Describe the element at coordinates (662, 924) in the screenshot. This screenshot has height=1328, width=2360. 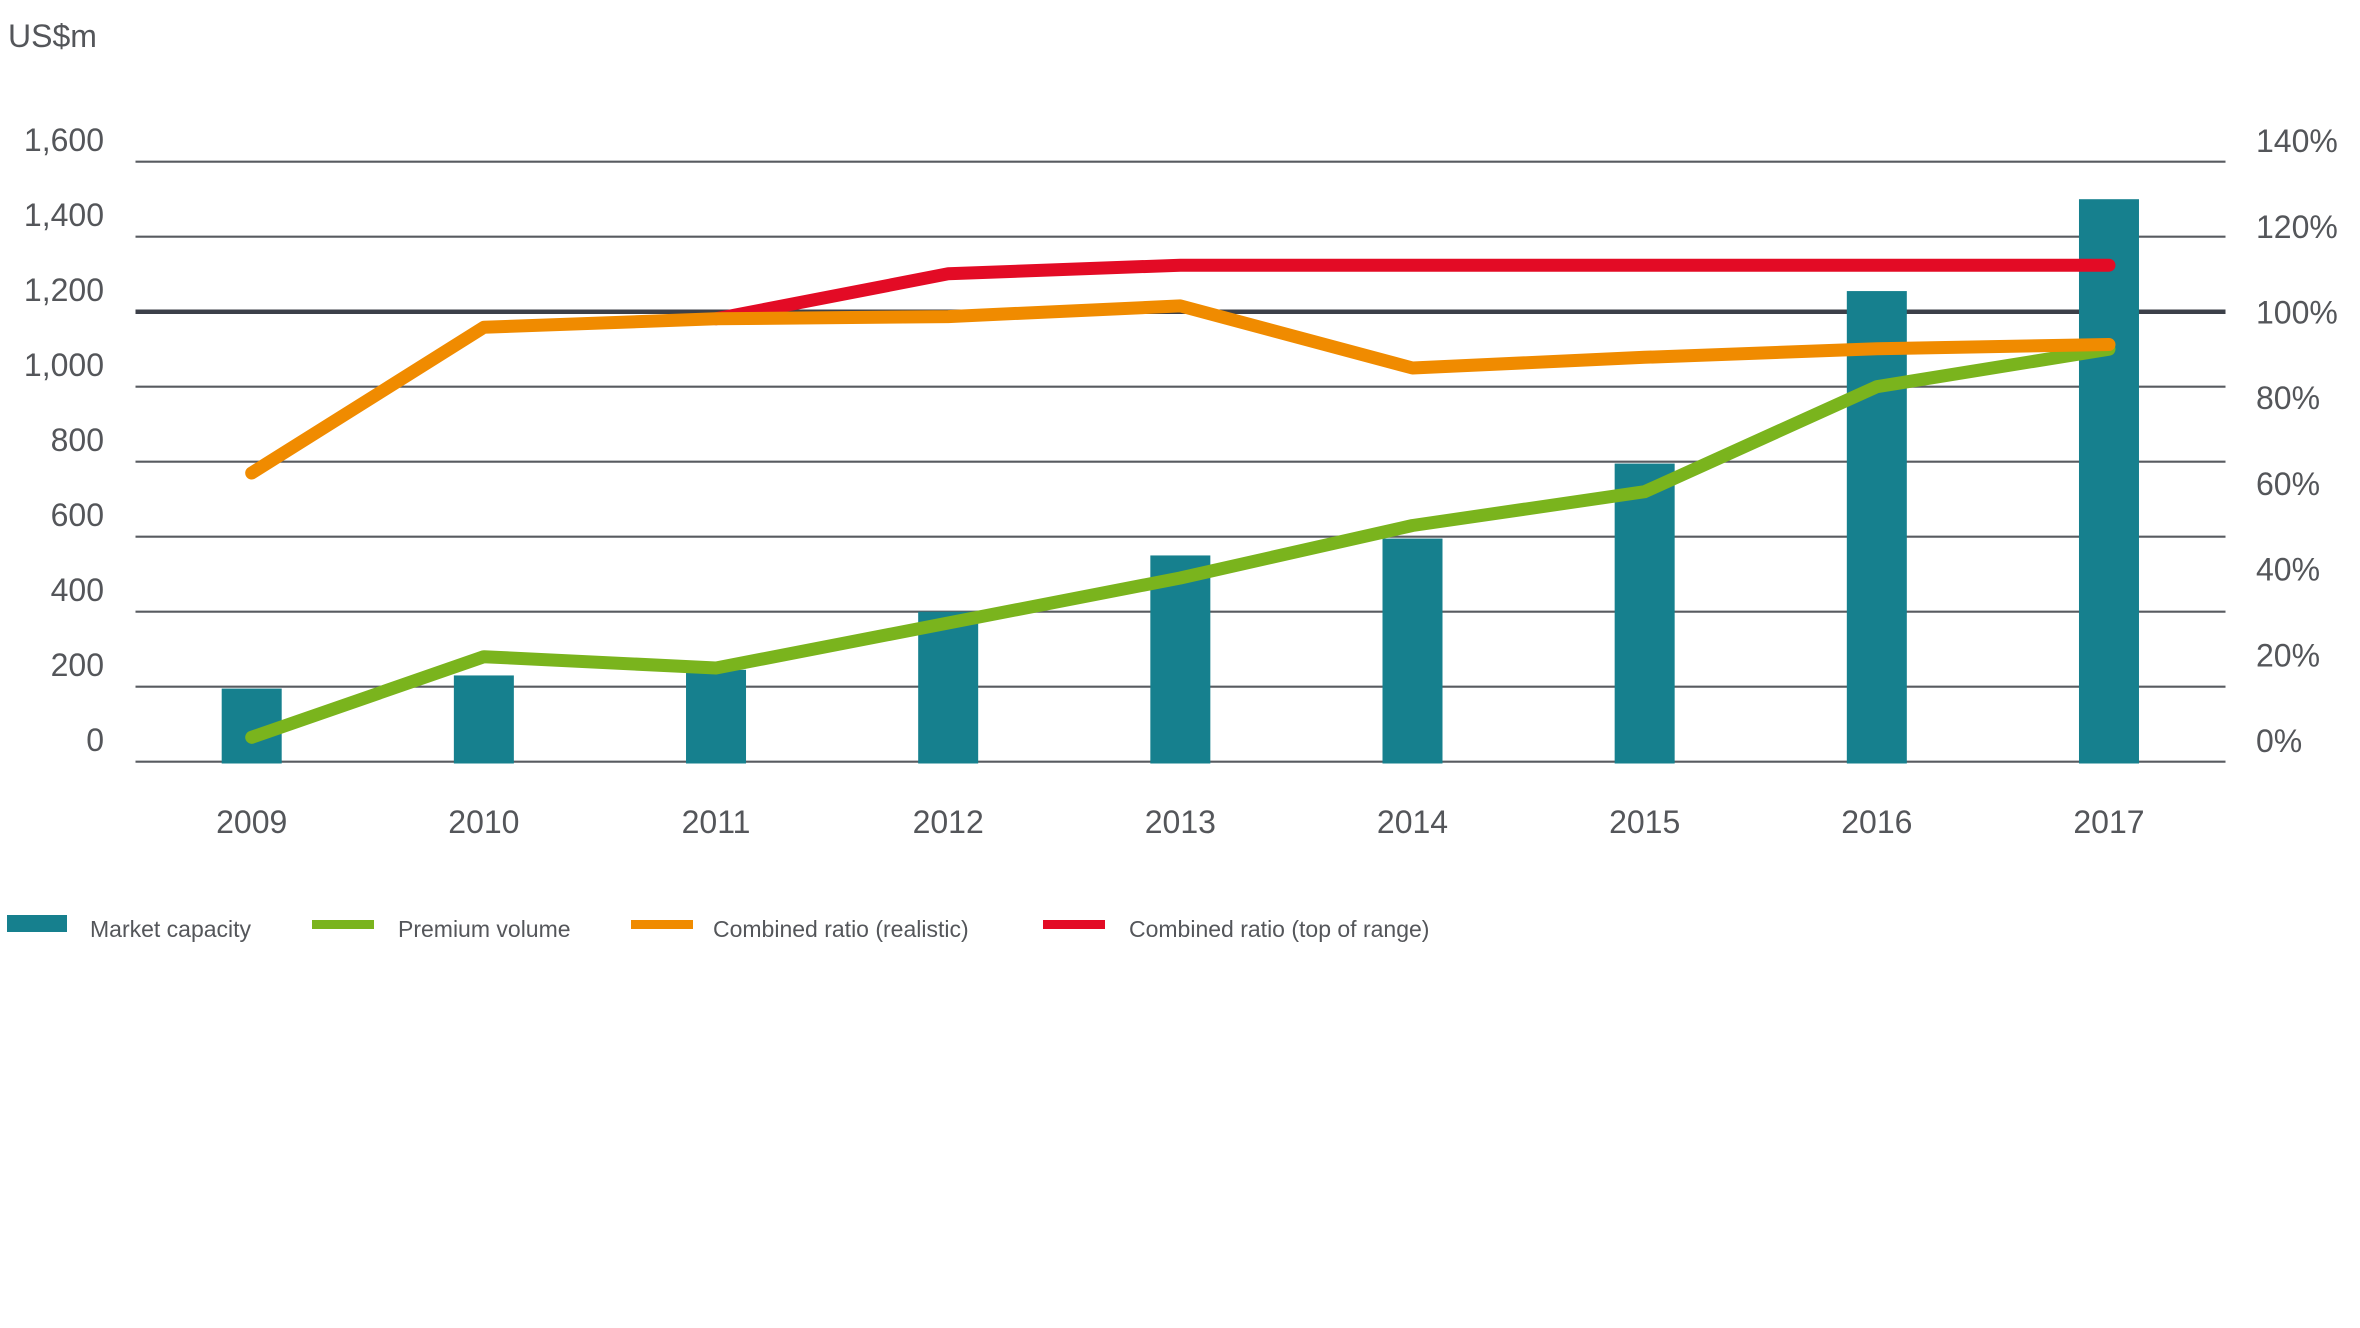
I see `combined-ratio-realistic-swatch-icon` at that location.